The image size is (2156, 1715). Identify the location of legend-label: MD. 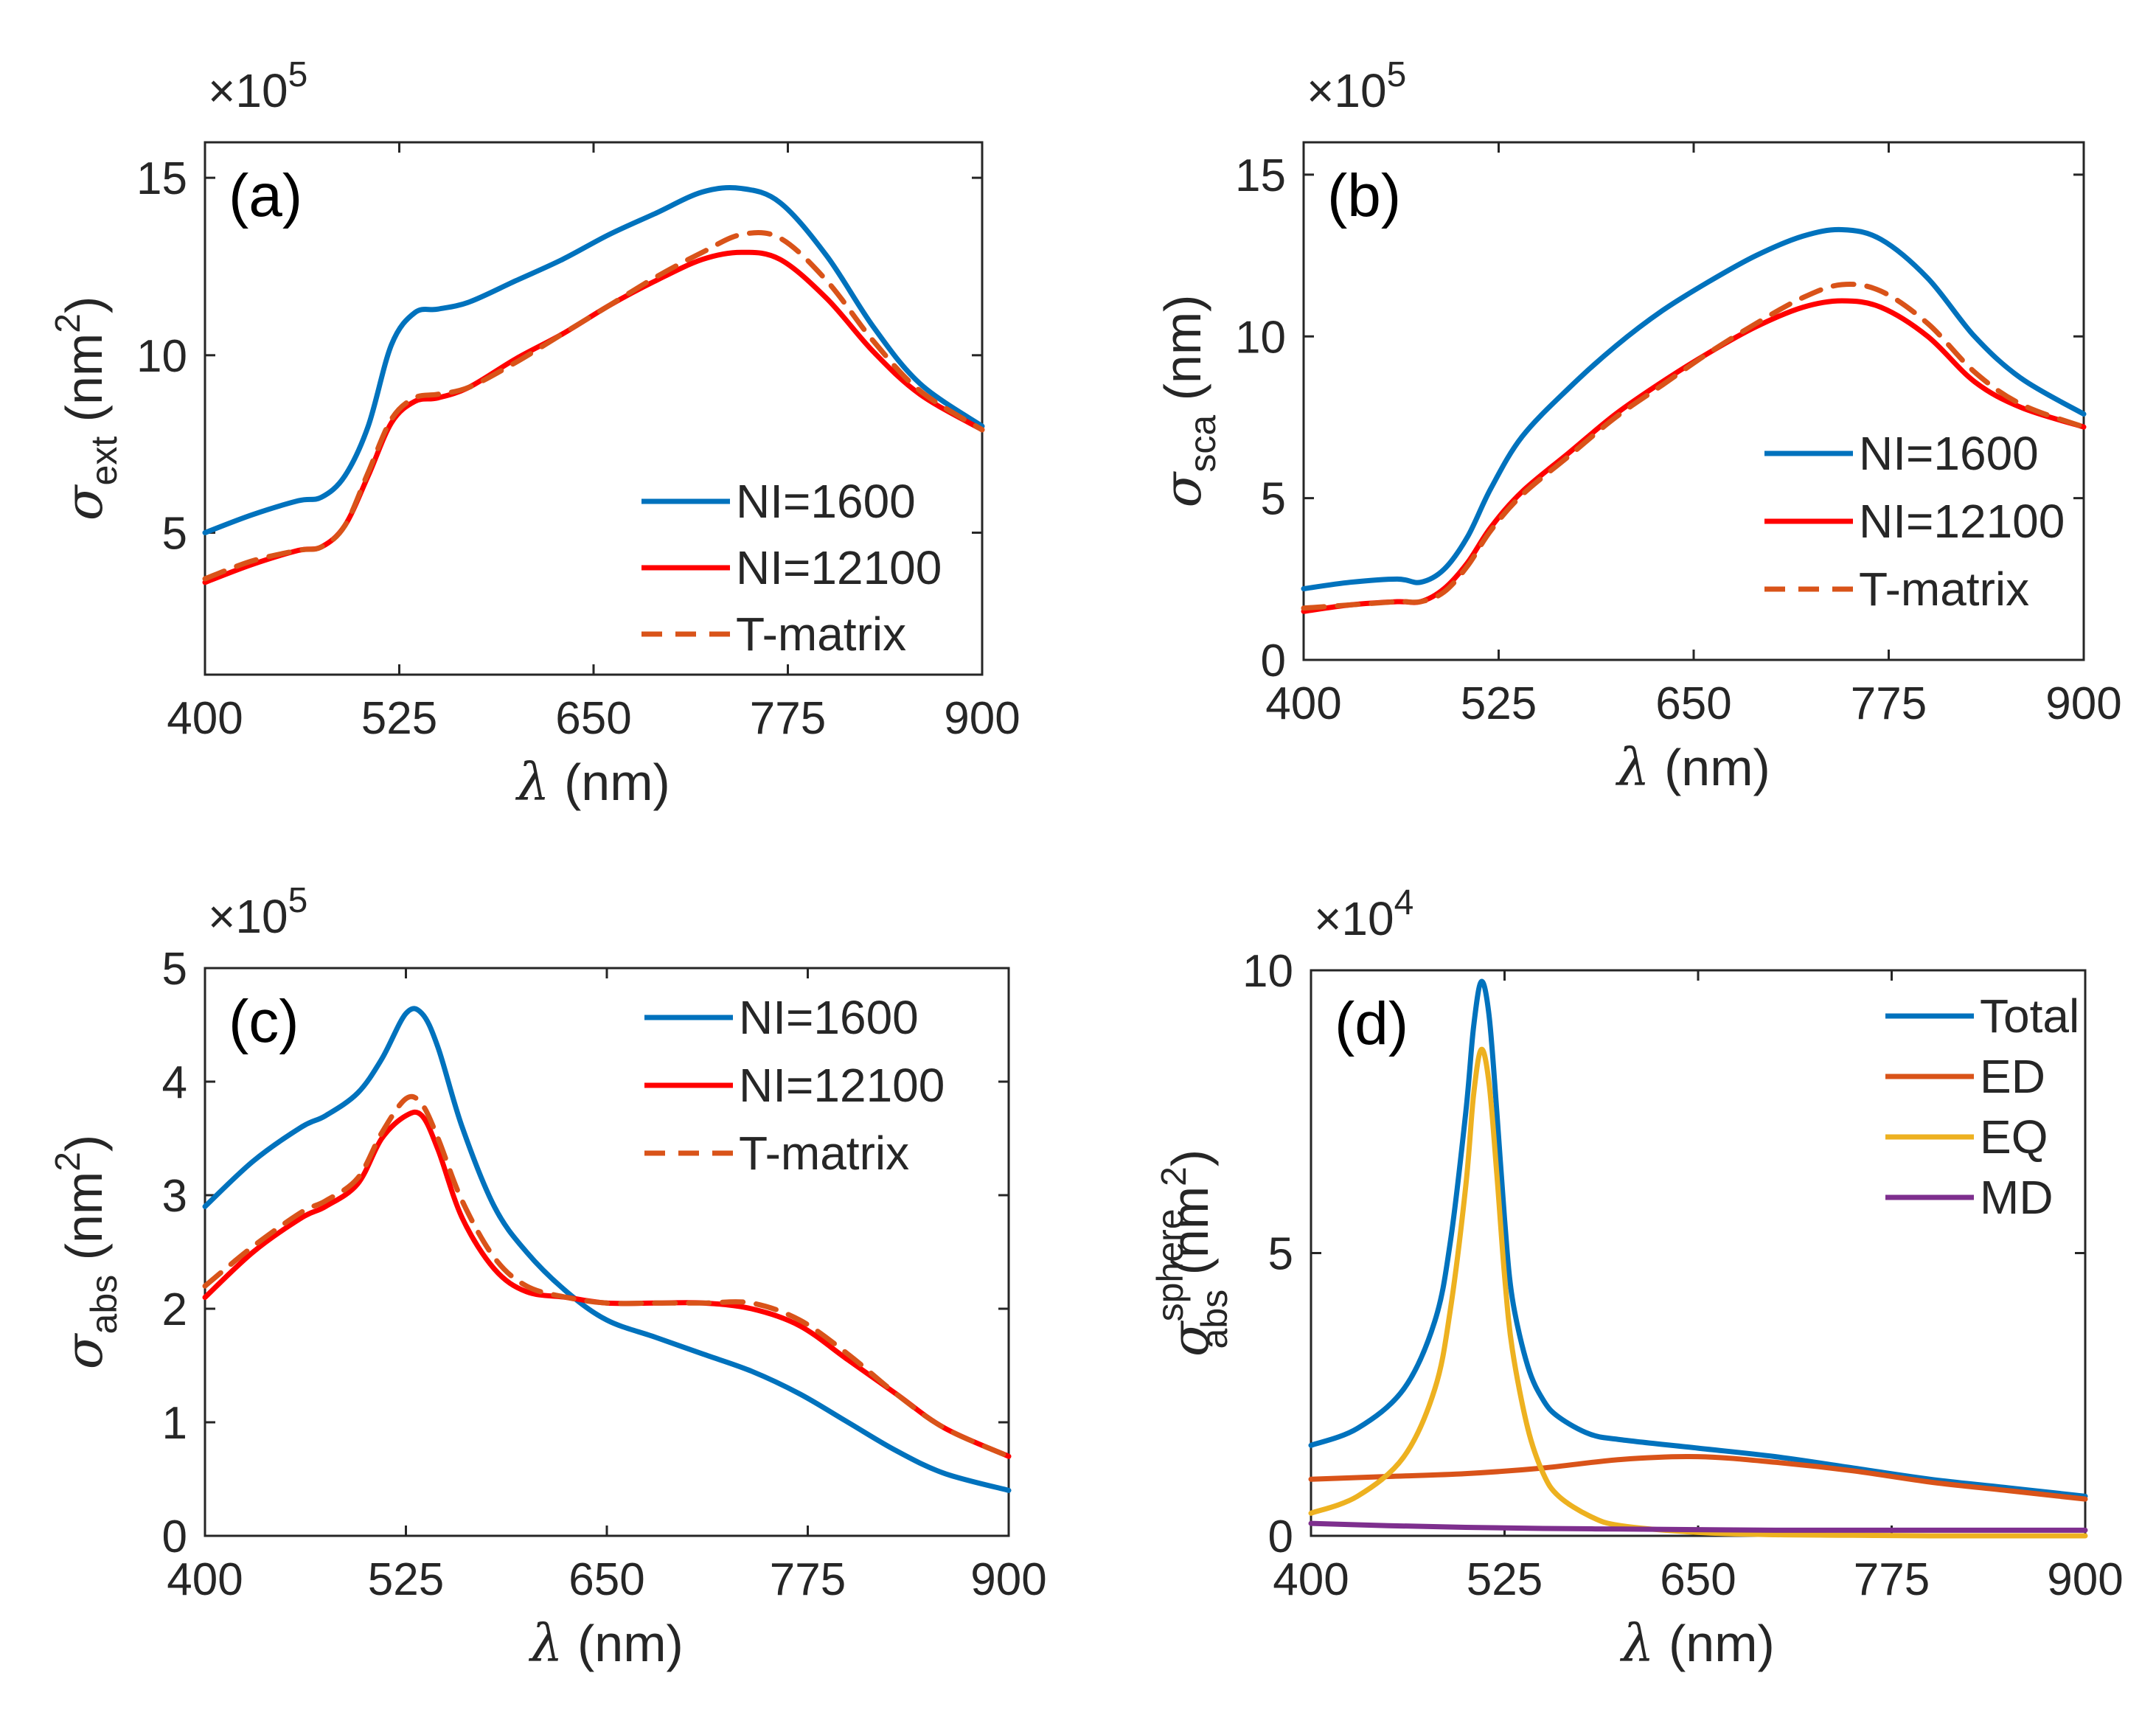
(2017, 1197).